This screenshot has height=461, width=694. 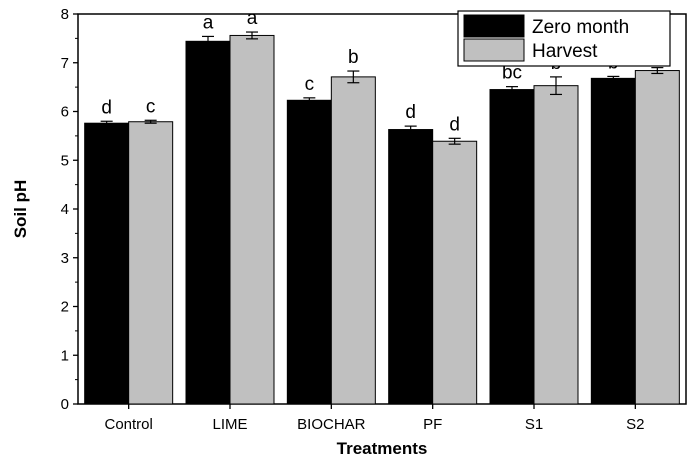 I want to click on y-tick-label: 7, so click(x=65, y=63).